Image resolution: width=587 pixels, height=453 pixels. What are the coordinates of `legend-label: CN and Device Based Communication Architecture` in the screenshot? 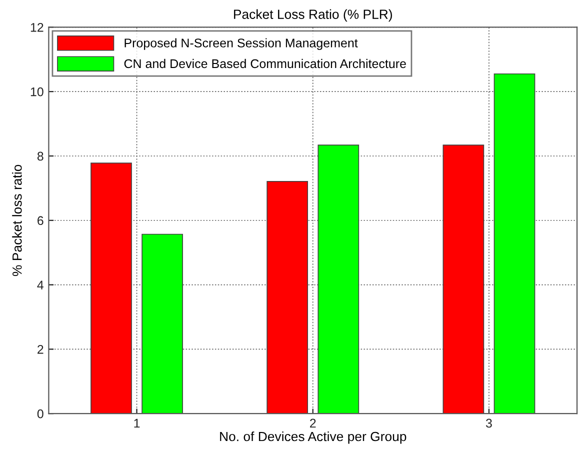 It's located at (265, 63).